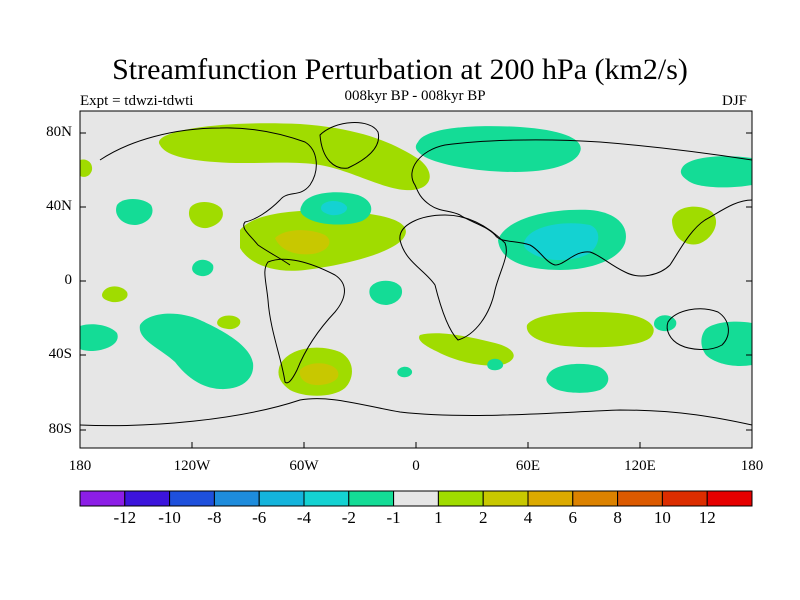  I want to click on lon-label-120e: 120E, so click(640, 466).